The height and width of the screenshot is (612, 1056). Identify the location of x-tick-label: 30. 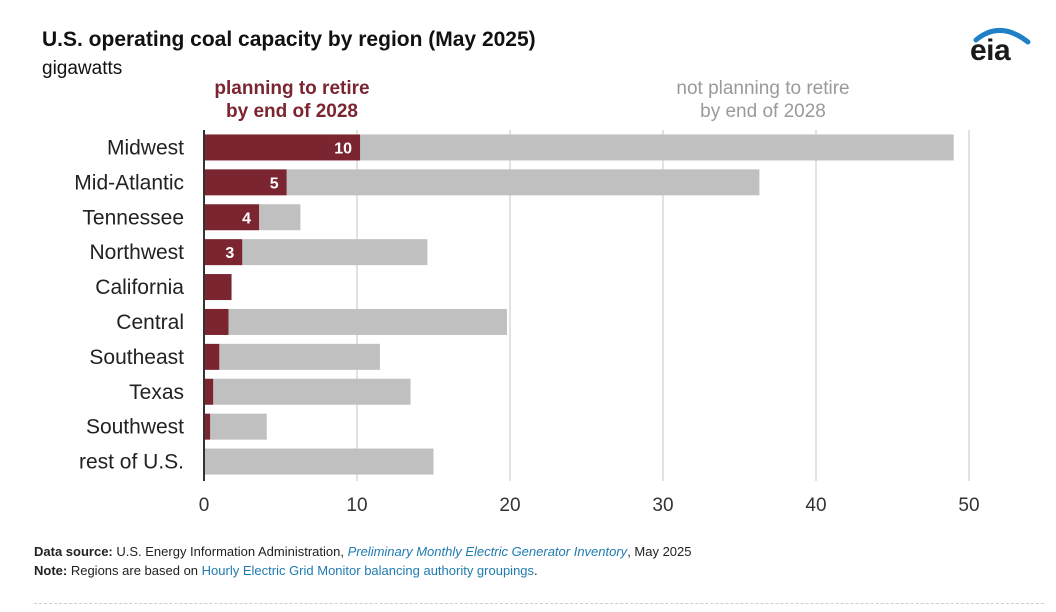
(662, 505).